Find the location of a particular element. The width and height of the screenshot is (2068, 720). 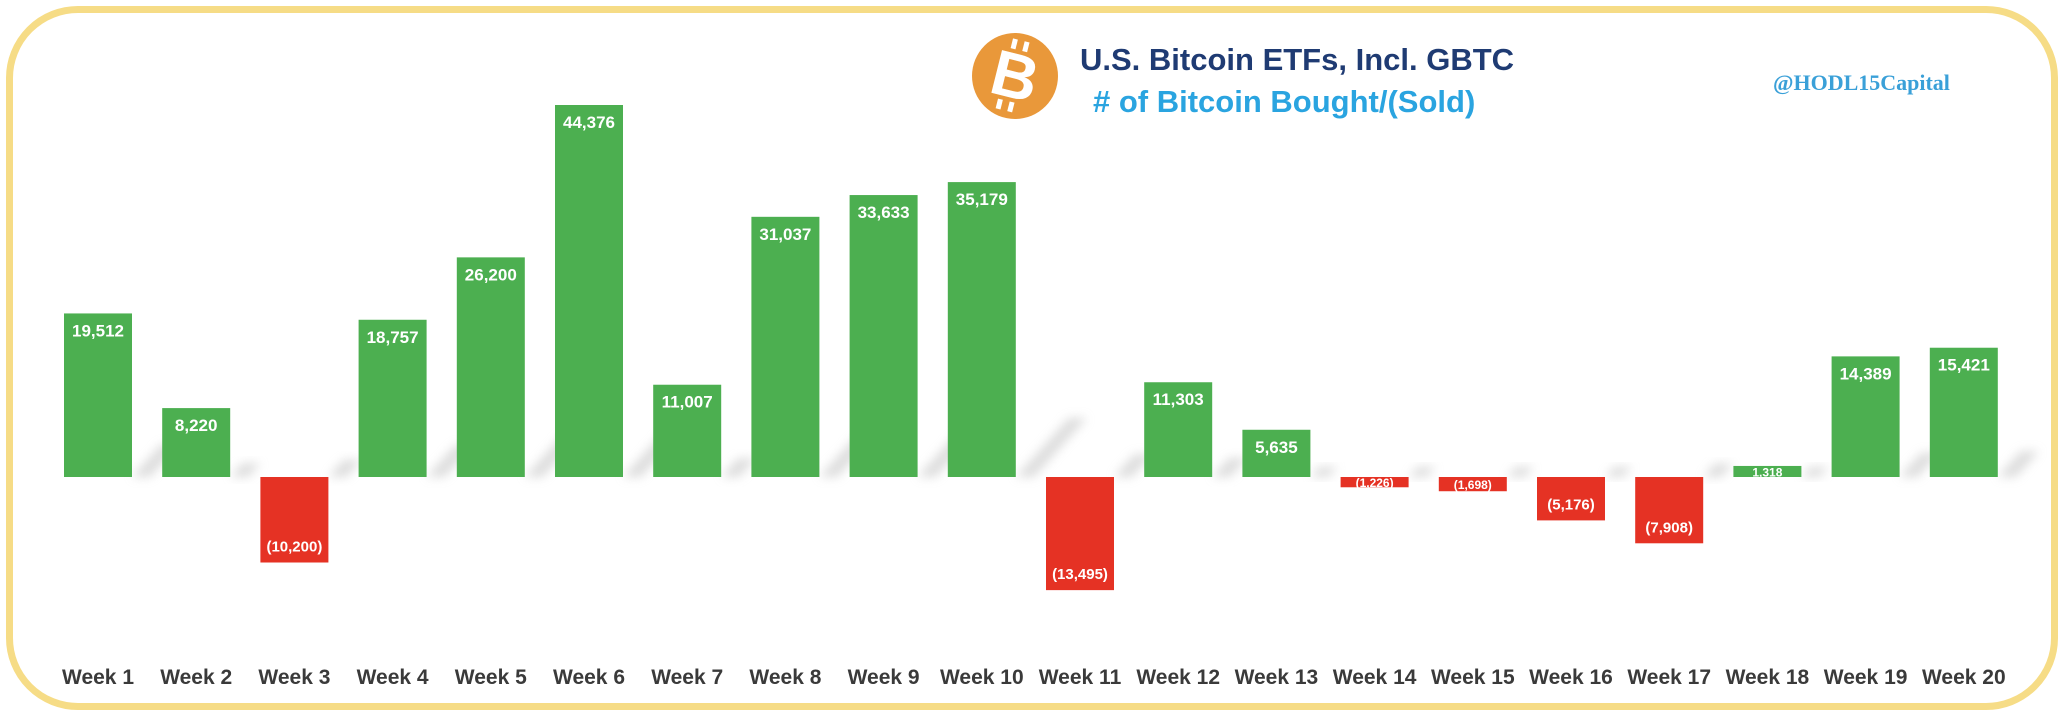

x-tick-label: Week 12 is located at coordinates (1178, 677).